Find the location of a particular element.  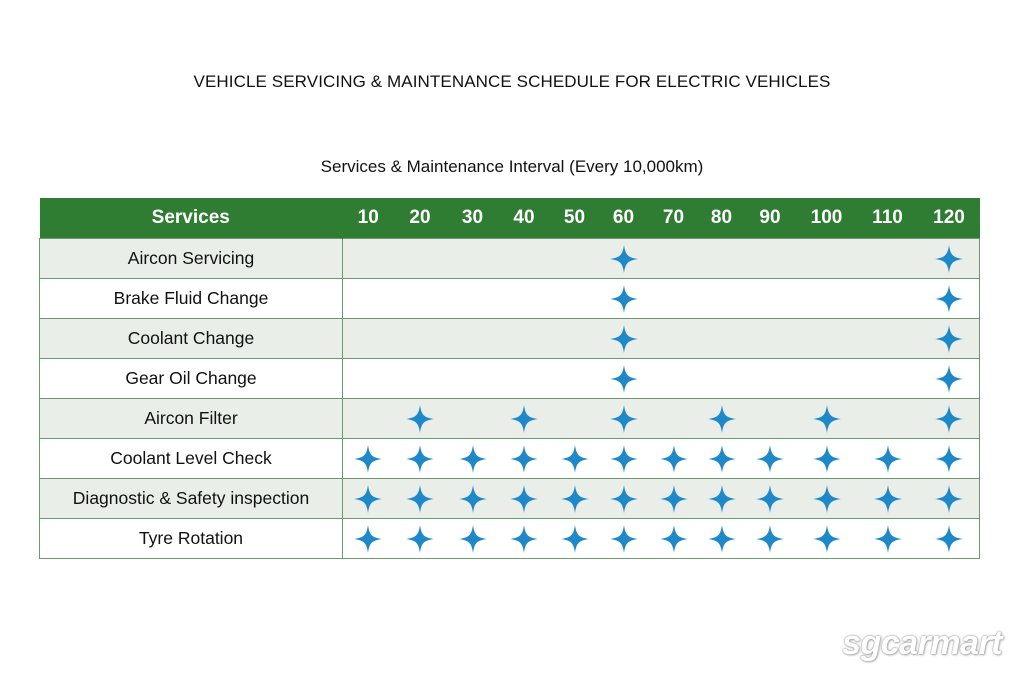

table-row: Coolant Level Check is located at coordinates (509, 458).